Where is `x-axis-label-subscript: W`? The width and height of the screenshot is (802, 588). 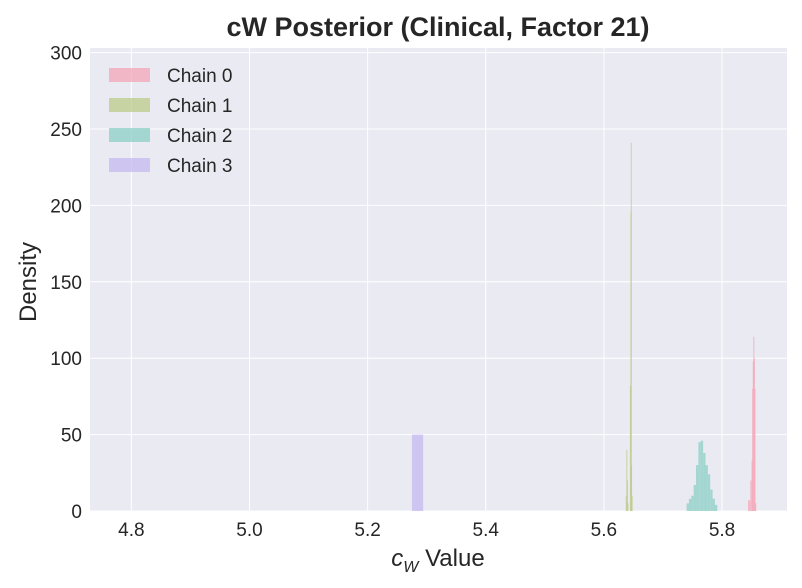 x-axis-label-subscript: W is located at coordinates (411, 567).